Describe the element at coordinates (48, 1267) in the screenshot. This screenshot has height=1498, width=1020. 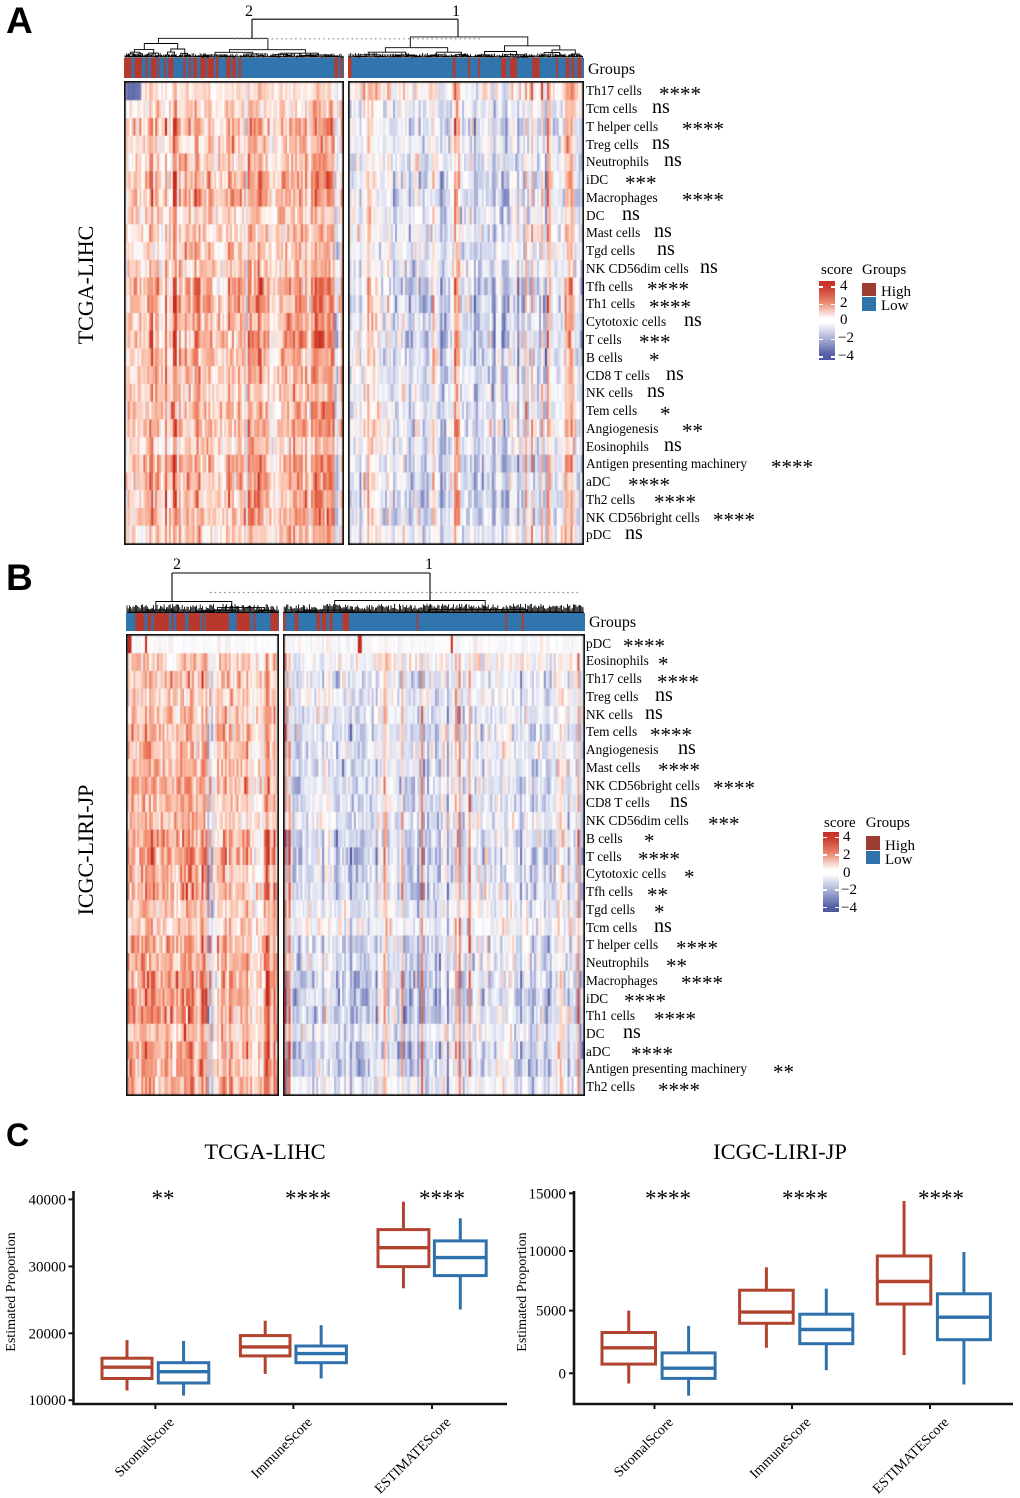
I see `svg-text: 30000` at that location.